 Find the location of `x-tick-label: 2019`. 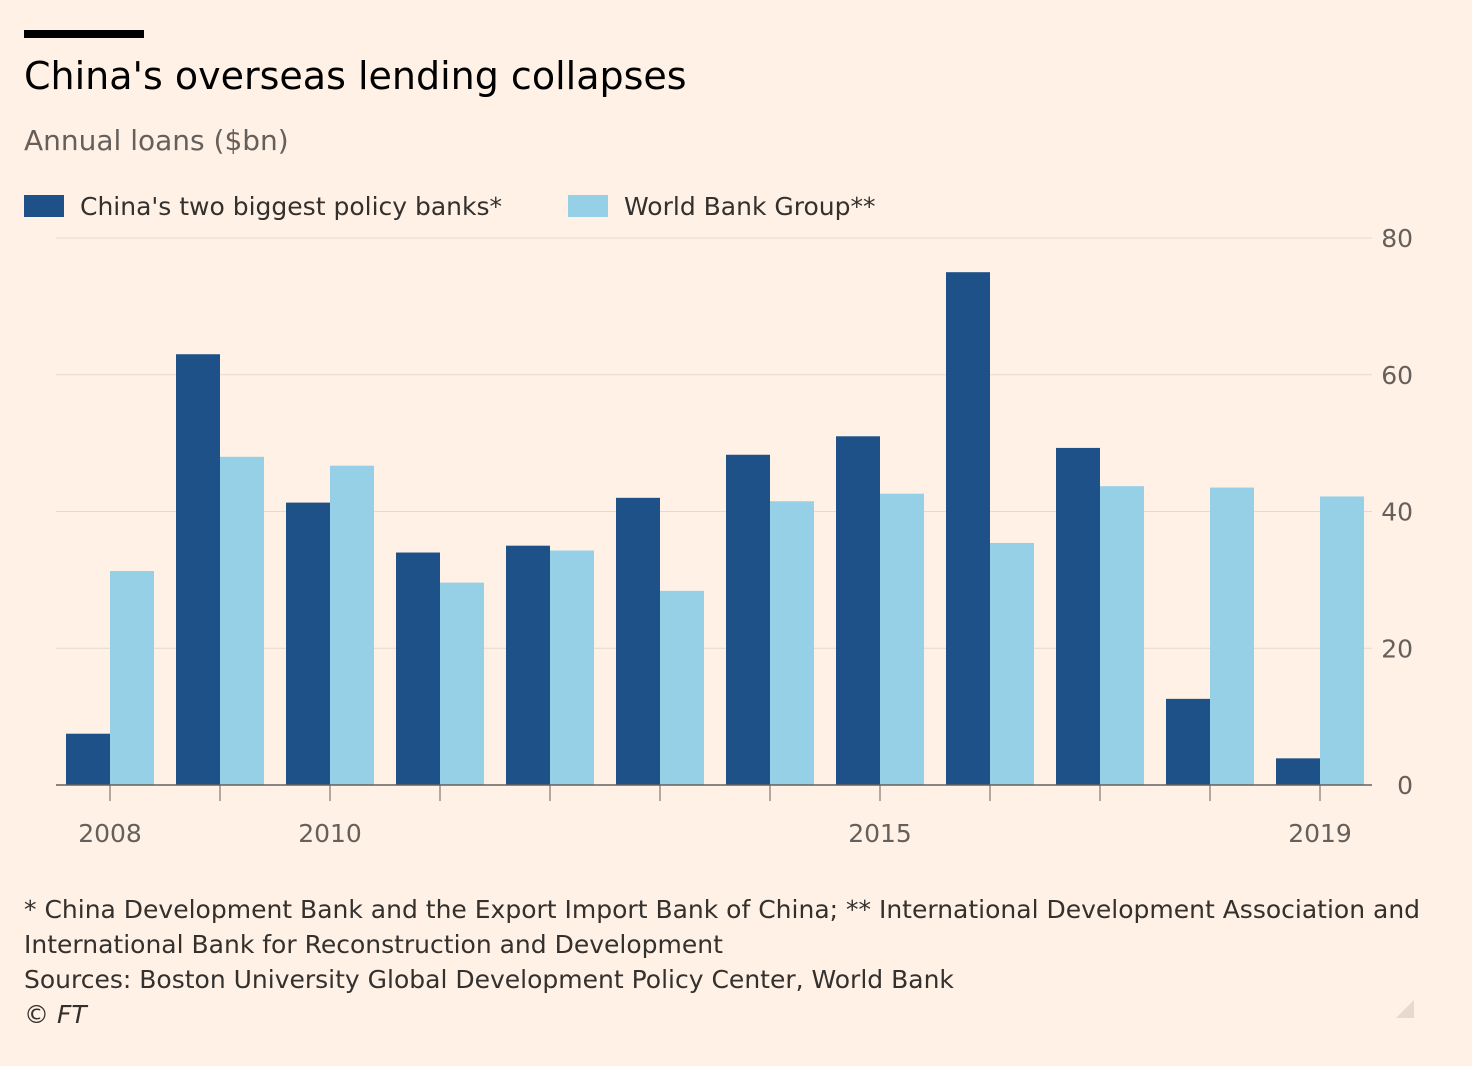

x-tick-label: 2019 is located at coordinates (1320, 833).